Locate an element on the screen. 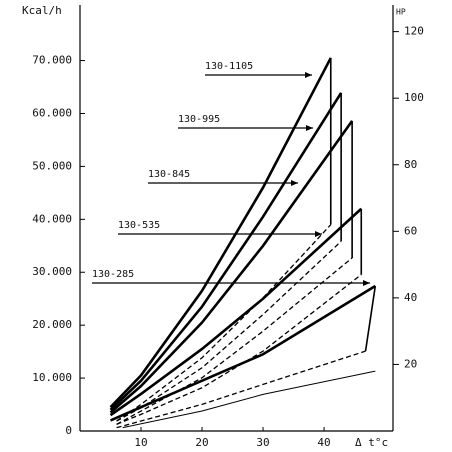 This screenshot has height=452, width=452. y2-axis-label: HP is located at coordinates (401, 12).